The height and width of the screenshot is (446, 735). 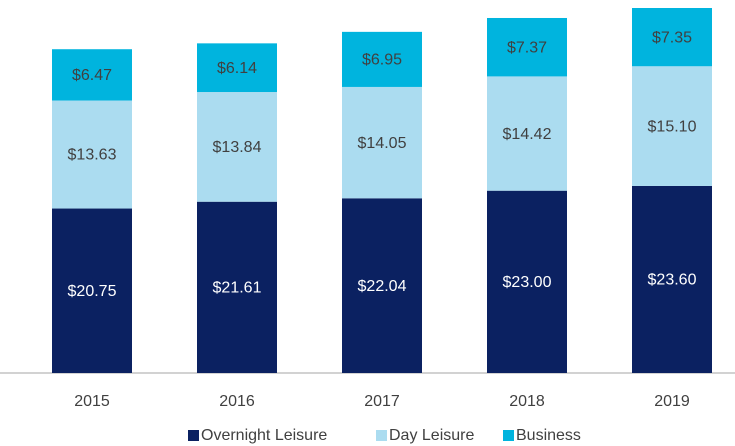 I want to click on data-label: $6.47, so click(x=92, y=75).